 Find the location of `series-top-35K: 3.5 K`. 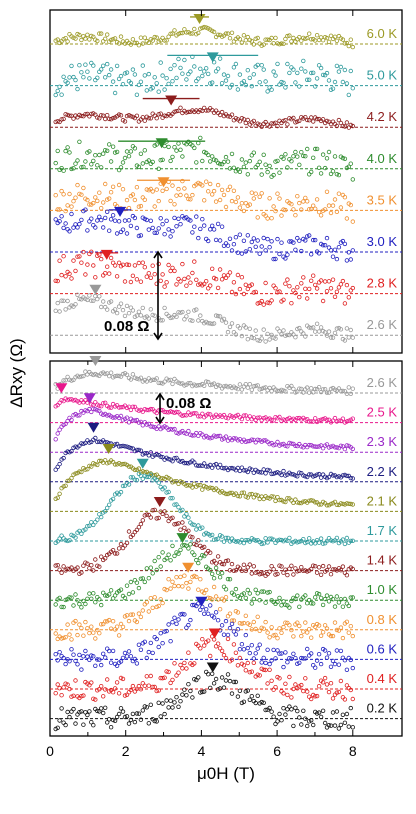

series-top-35K: 3.5 K is located at coordinates (226, 200).